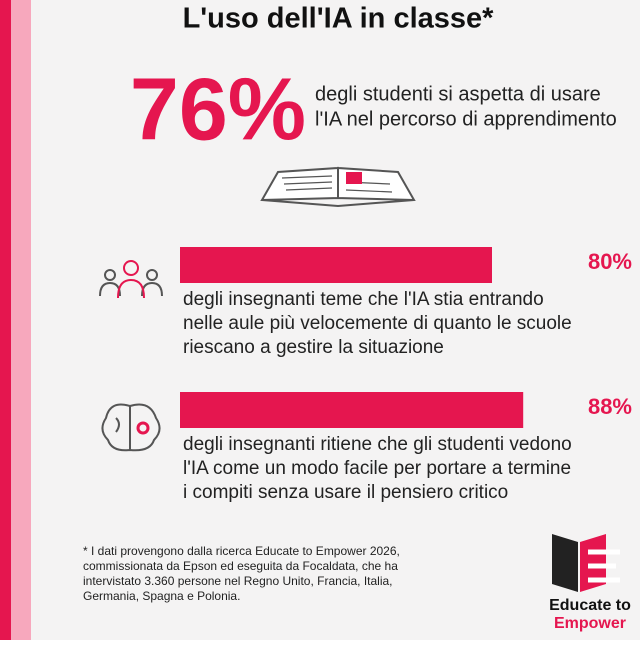 The height and width of the screenshot is (645, 640). Describe the element at coordinates (161, 596) in the screenshot. I see `footnote: Germania, Spagna e Polonia.` at that location.